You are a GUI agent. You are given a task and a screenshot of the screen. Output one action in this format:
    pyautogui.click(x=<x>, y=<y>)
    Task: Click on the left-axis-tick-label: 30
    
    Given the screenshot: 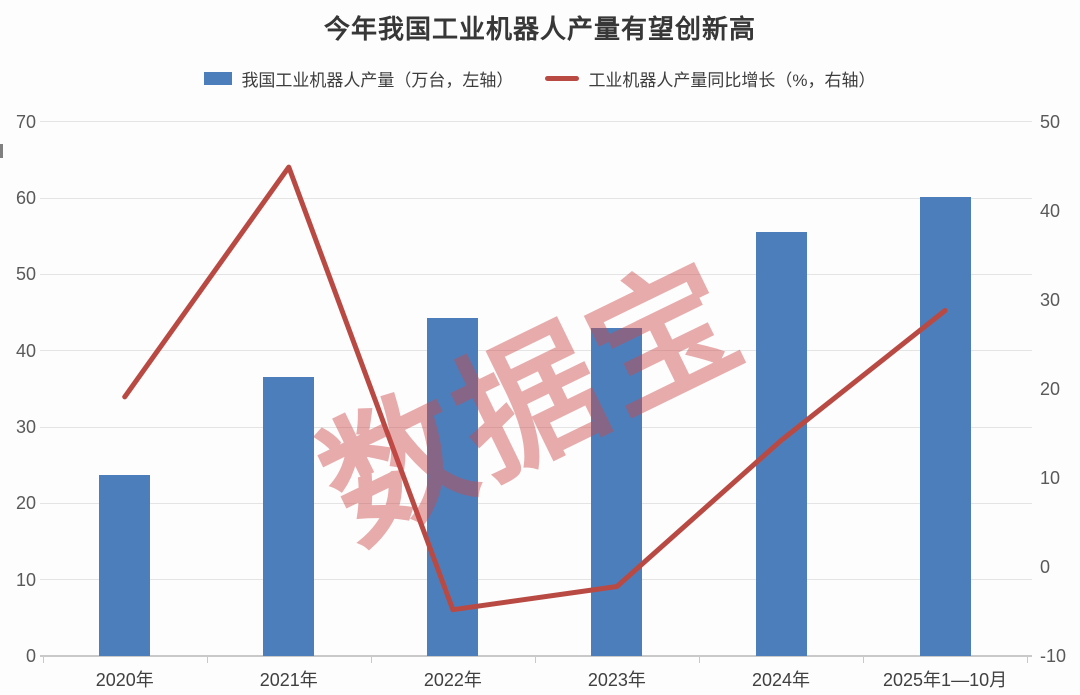 What is the action you would take?
    pyautogui.click(x=25, y=427)
    